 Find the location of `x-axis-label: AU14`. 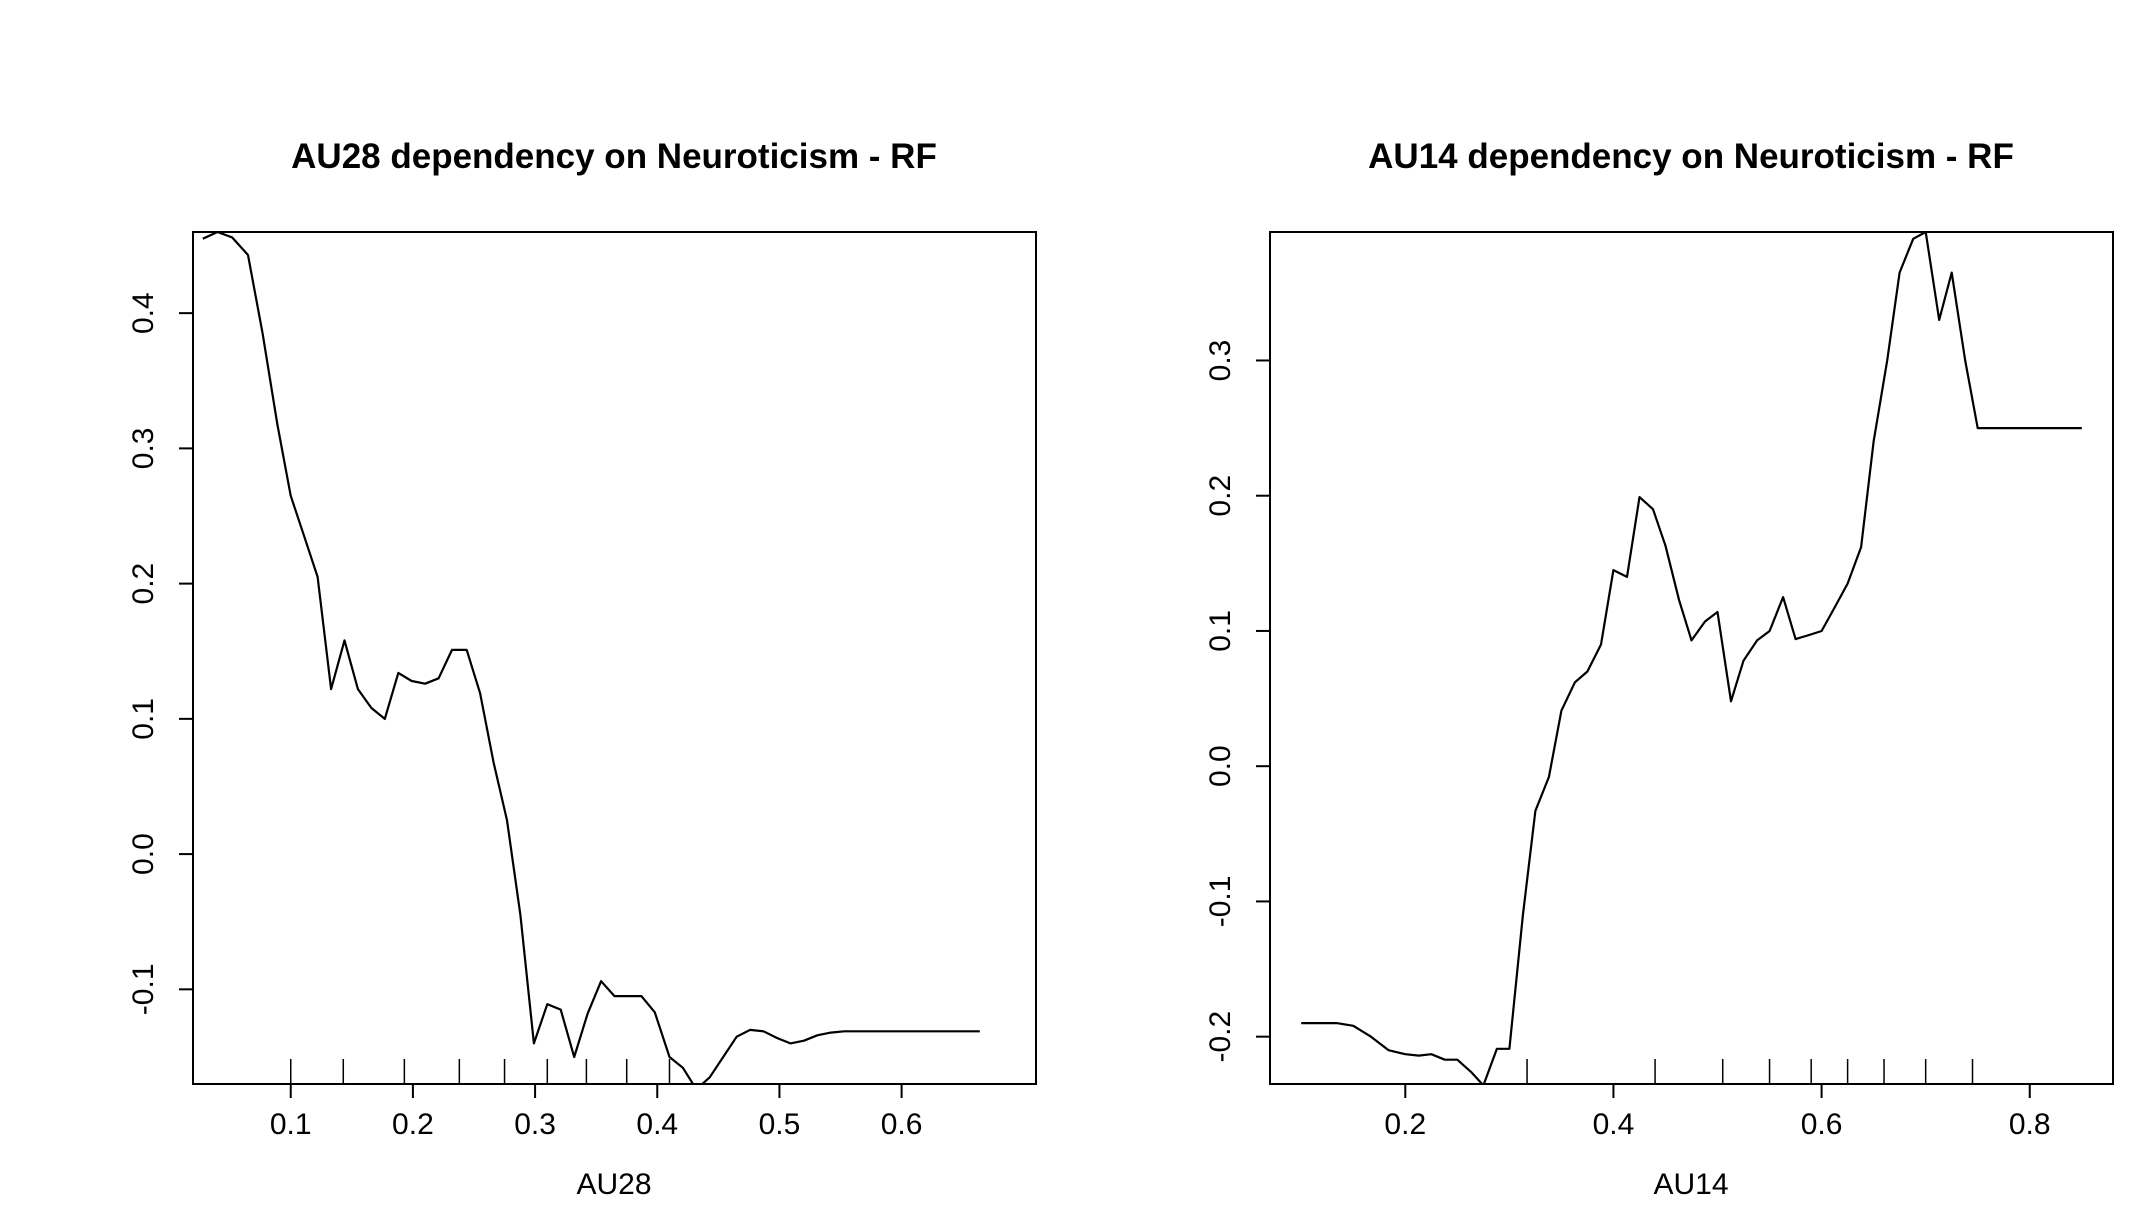

x-axis-label: AU14 is located at coordinates (1690, 1184).